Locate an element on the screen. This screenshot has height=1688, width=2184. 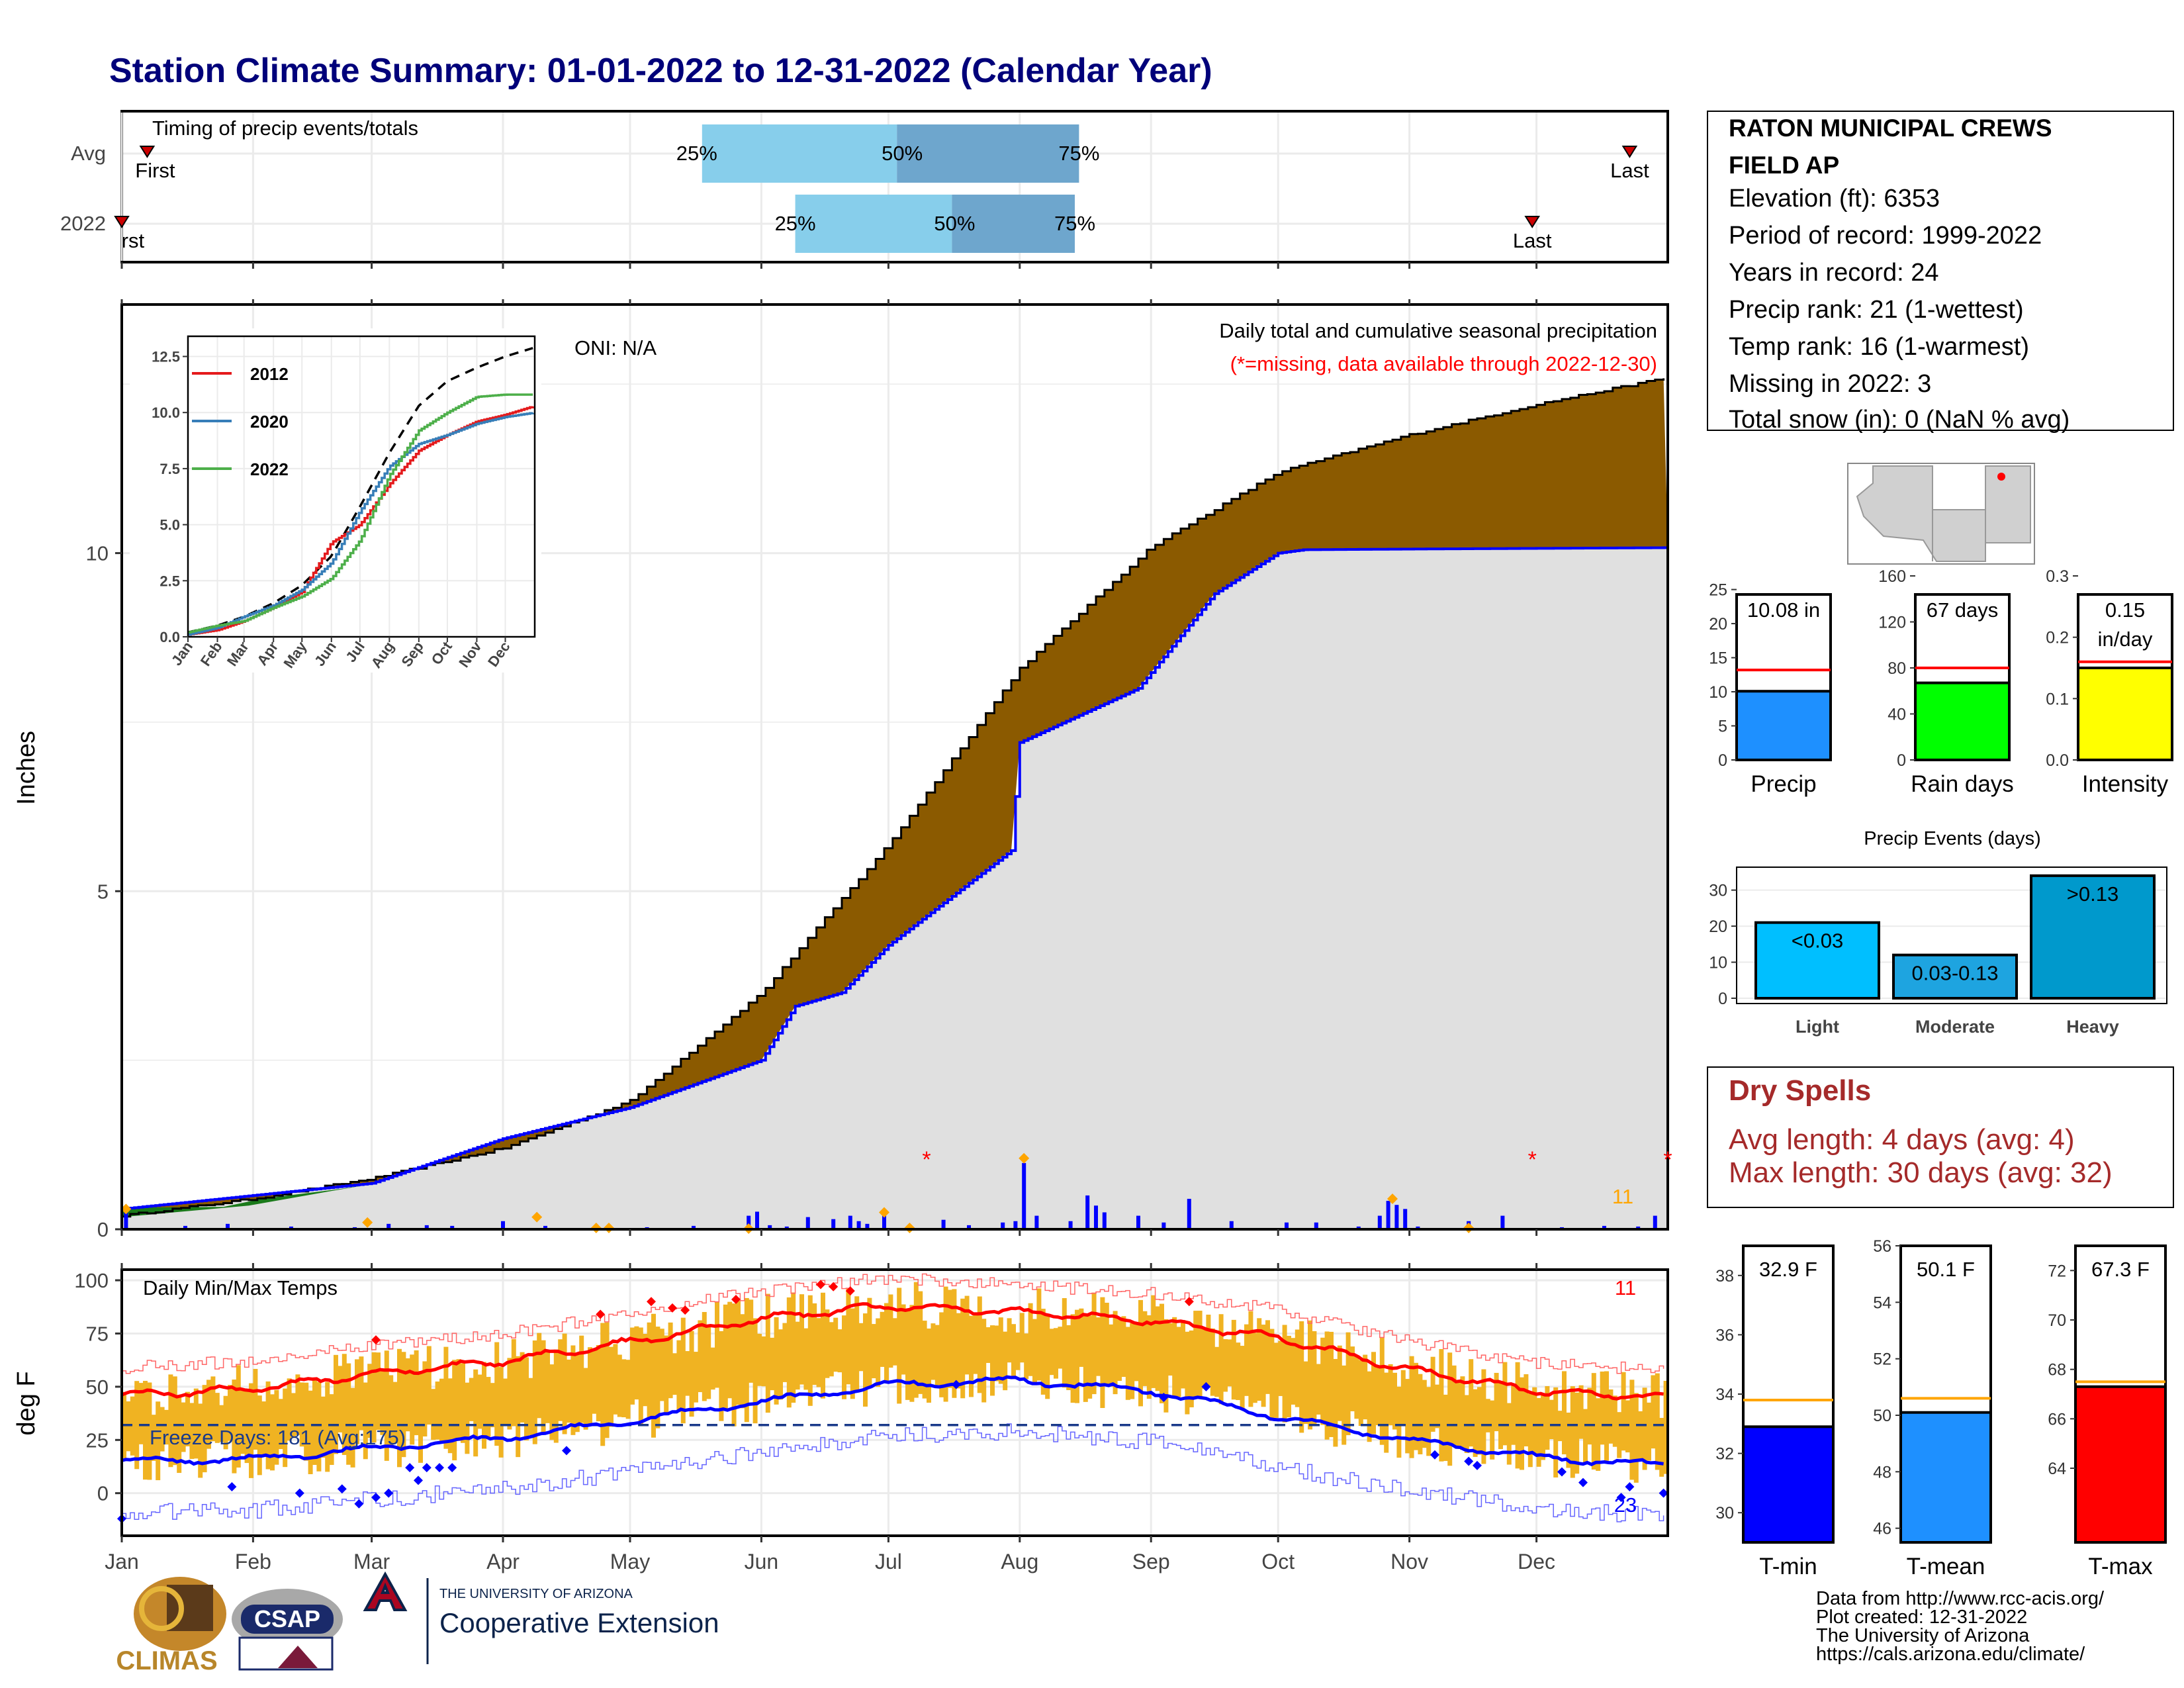
record-high-marker is located at coordinates (1189, 1302).